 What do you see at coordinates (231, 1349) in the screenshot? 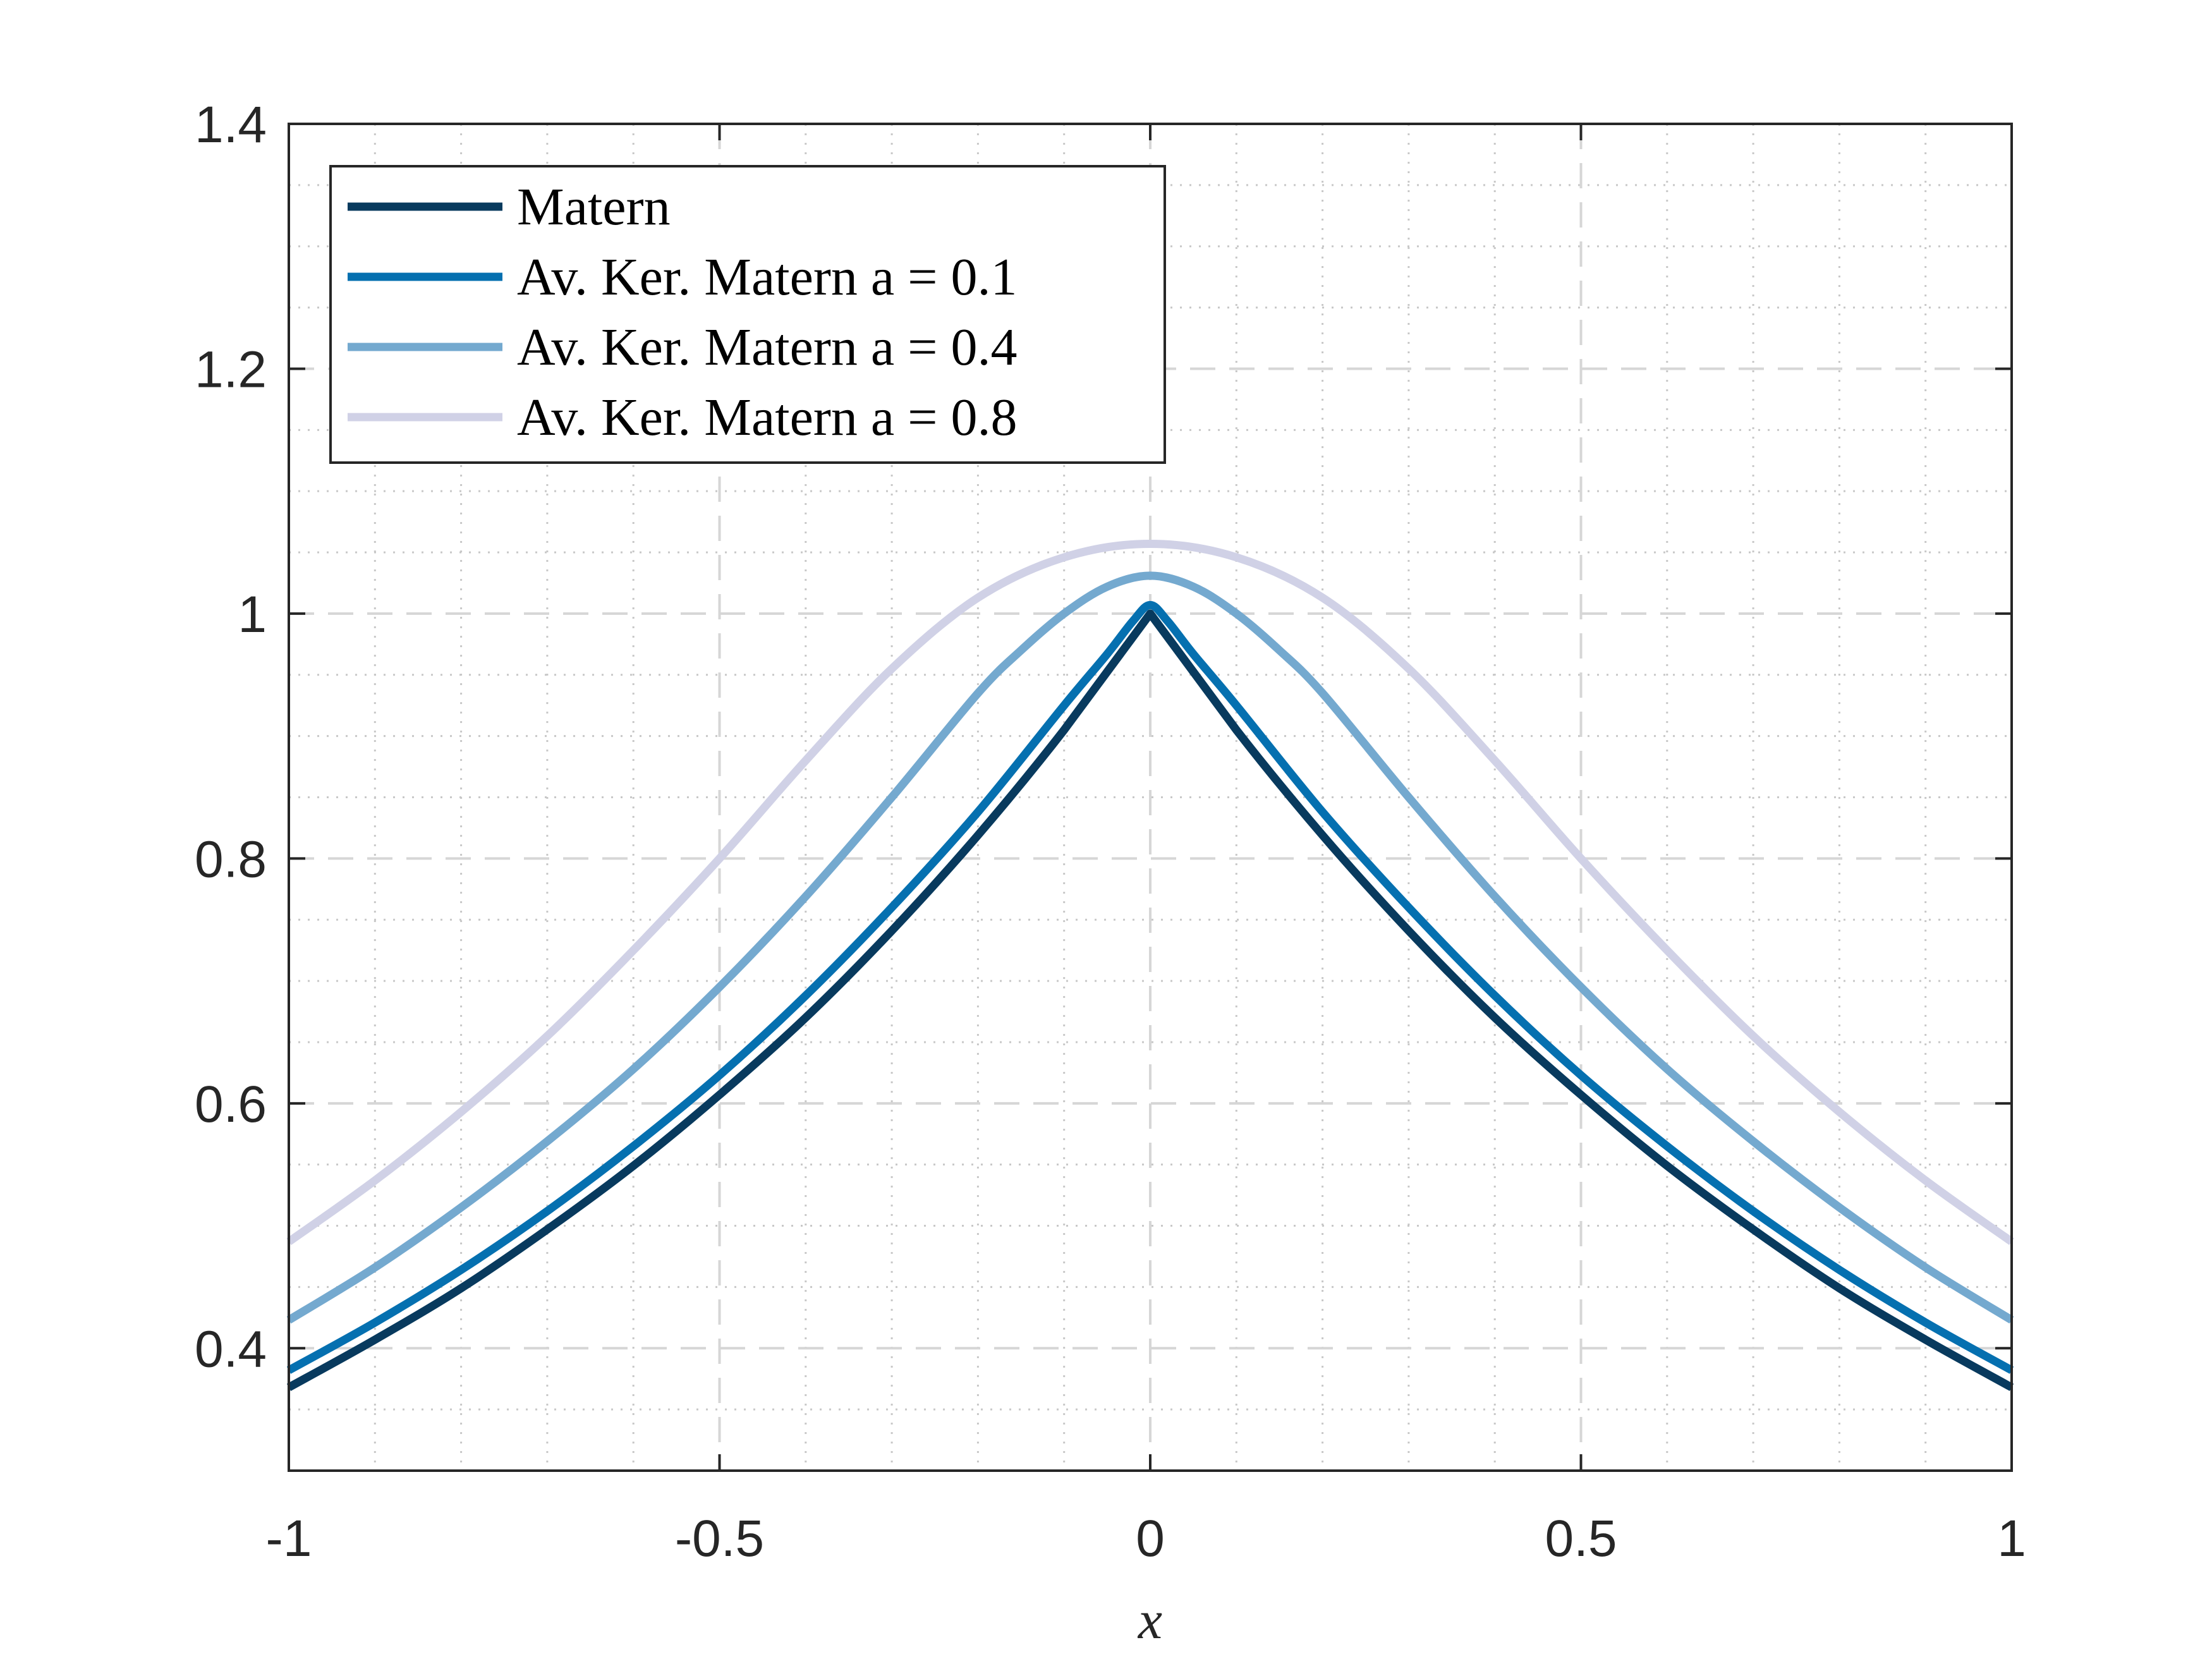
I see `y-tick-label: 0.4` at bounding box center [231, 1349].